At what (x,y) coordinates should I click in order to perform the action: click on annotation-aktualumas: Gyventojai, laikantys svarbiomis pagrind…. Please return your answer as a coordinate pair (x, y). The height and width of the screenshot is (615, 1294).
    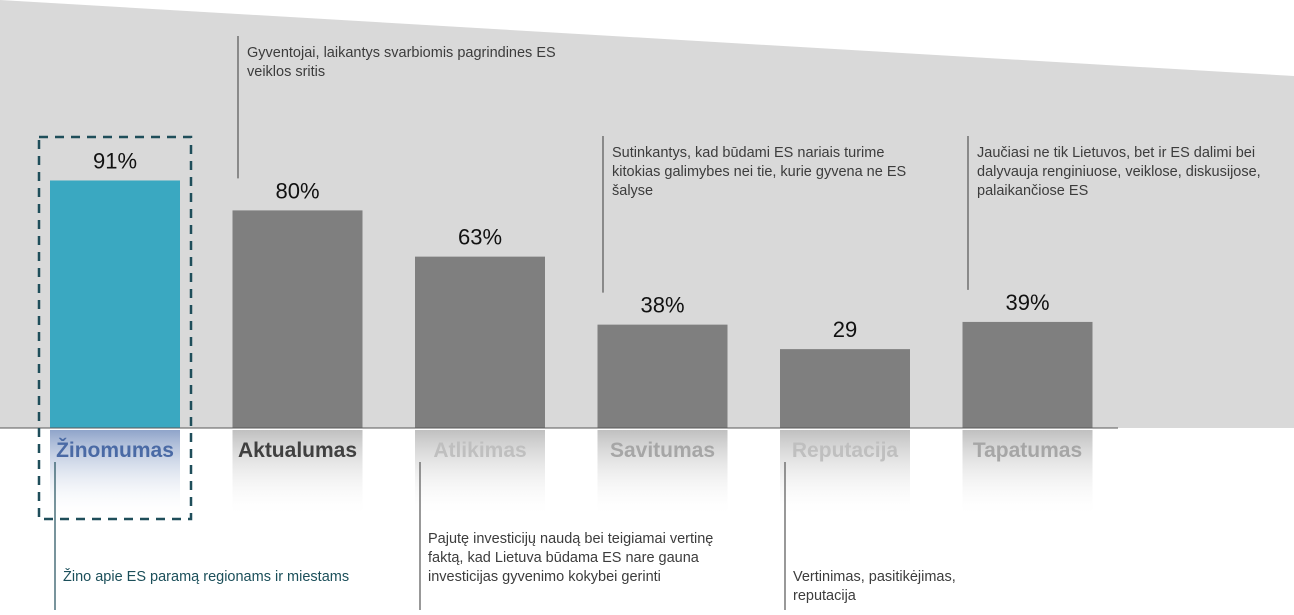
    Looking at the image, I should click on (401, 62).